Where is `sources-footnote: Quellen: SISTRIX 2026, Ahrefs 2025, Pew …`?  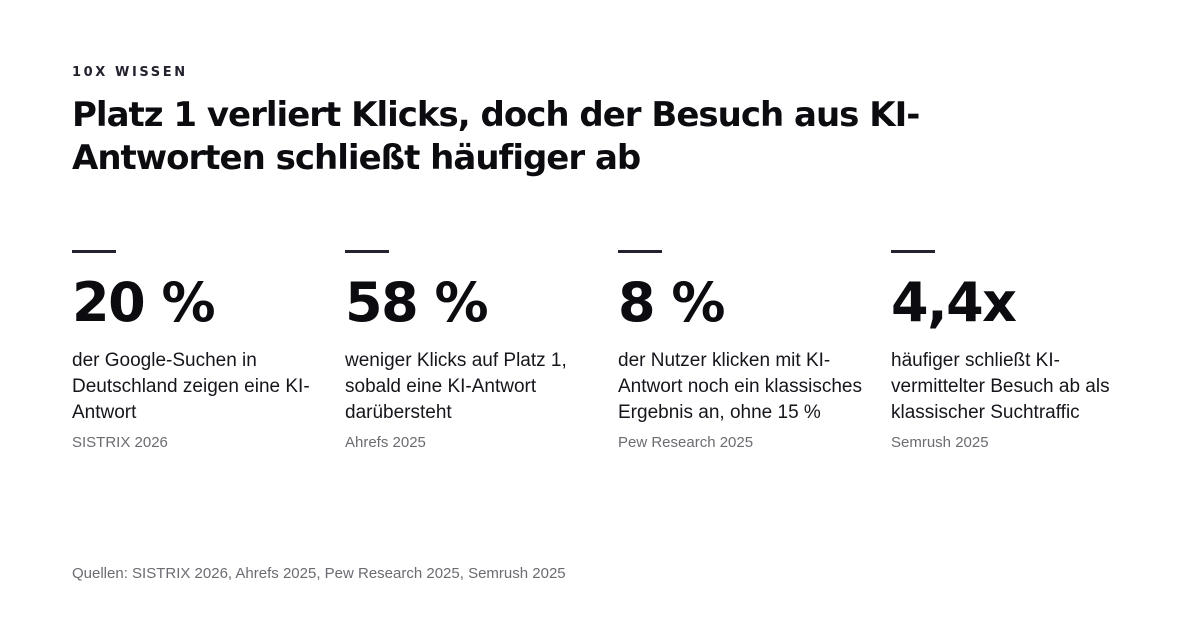 sources-footnote: Quellen: SISTRIX 2026, Ahrefs 2025, Pew … is located at coordinates (319, 573).